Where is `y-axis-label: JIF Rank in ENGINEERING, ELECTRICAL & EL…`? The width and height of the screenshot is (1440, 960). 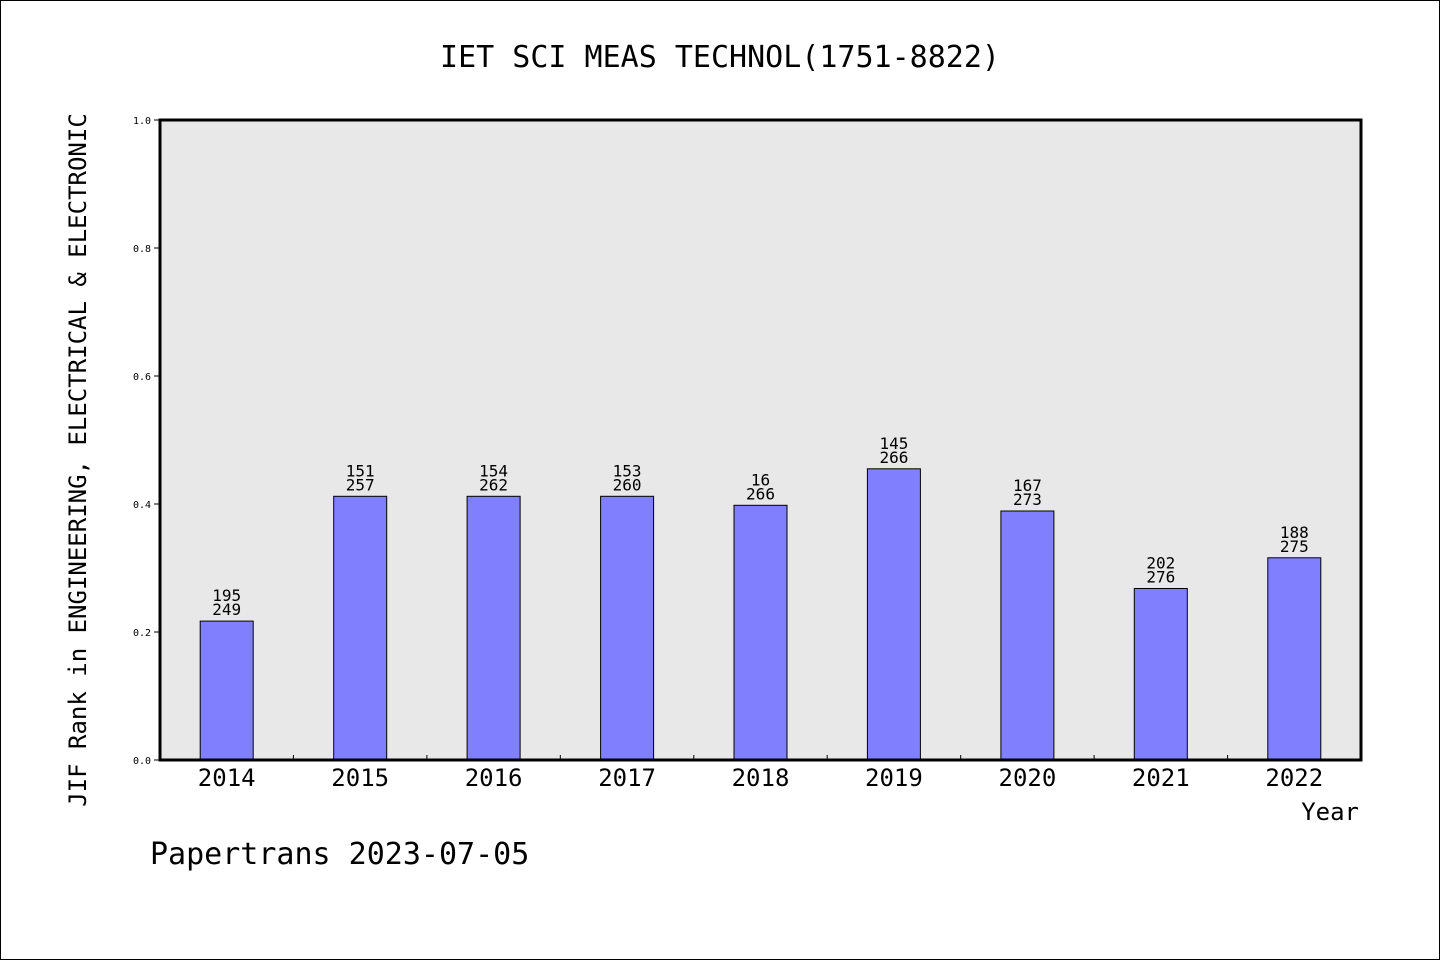
y-axis-label: JIF Rank in ENGINEERING, ELECTRICAL & EL… is located at coordinates (78, 460).